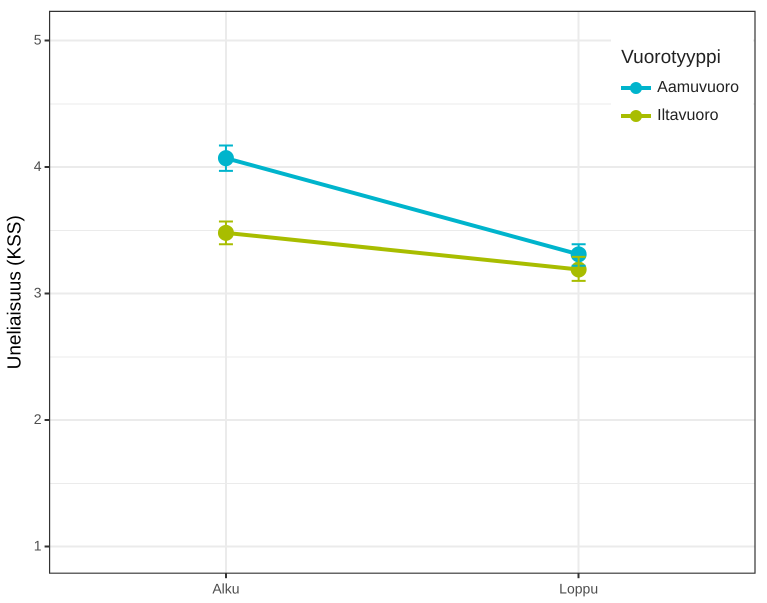 This screenshot has height=603, width=767. Describe the element at coordinates (38, 545) in the screenshot. I see `y-tick-label: 1` at that location.